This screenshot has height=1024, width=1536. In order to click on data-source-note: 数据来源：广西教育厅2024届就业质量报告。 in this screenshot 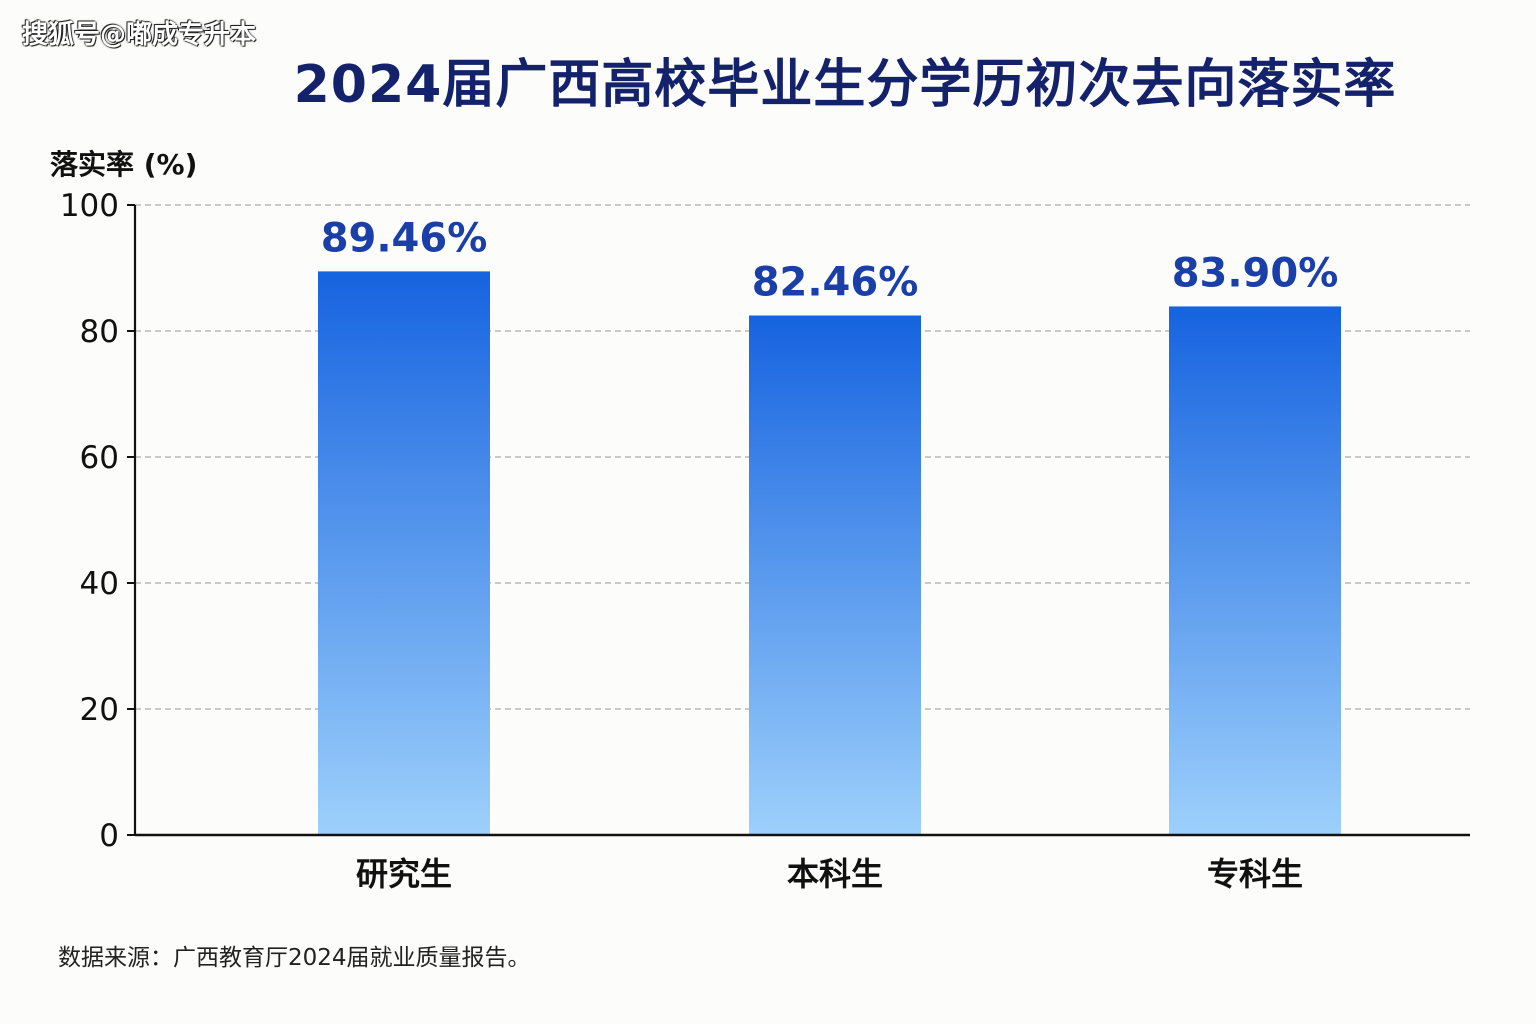, I will do `click(294, 958)`.